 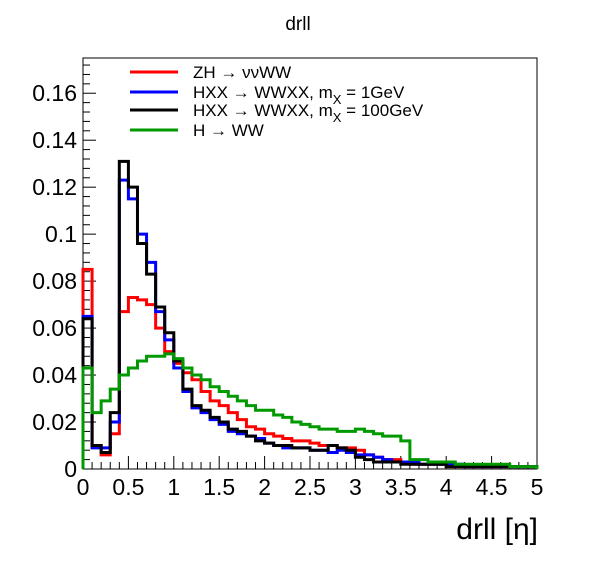 I want to click on y-tick-label: 0.02, so click(x=54, y=422).